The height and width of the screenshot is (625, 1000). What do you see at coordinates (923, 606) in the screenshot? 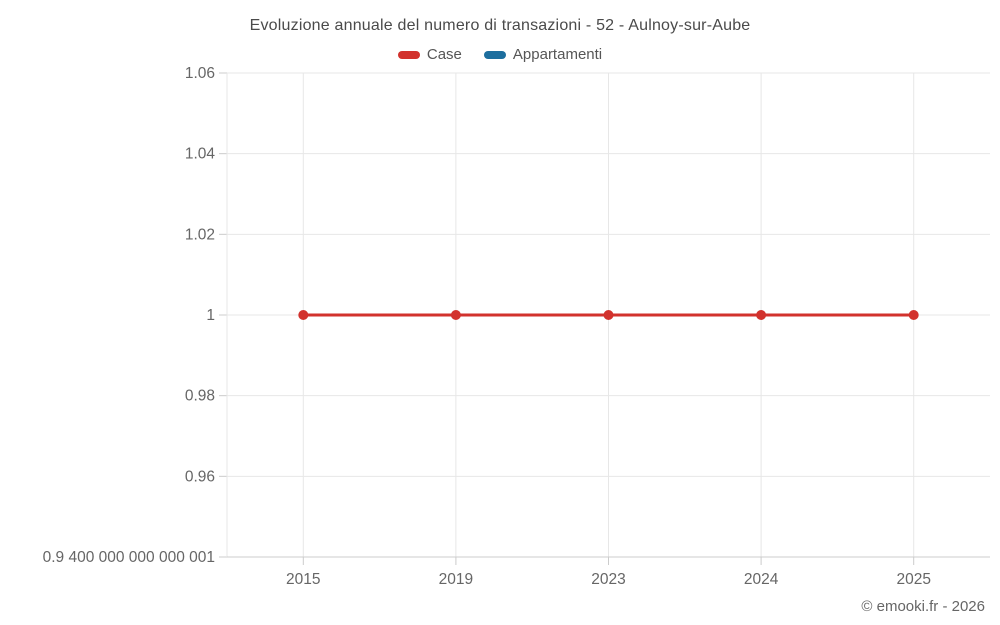
I see `copyright-text: © emooki.fr - 2026` at bounding box center [923, 606].